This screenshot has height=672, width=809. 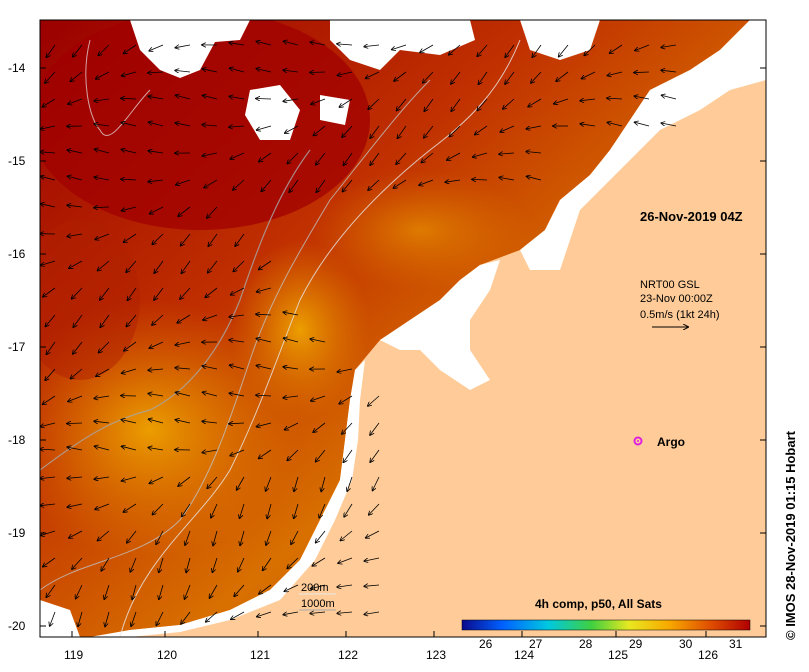 What do you see at coordinates (17, 440) in the screenshot?
I see `lat-tick: -18` at bounding box center [17, 440].